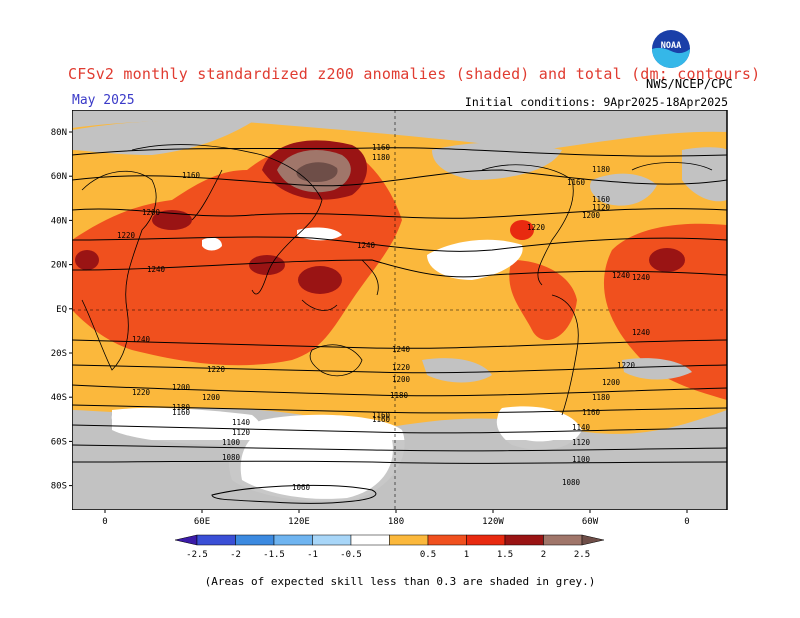 Image resolution: width=800 pixels, height=618 pixels. I want to click on lat-label: EQ, so click(61, 310).